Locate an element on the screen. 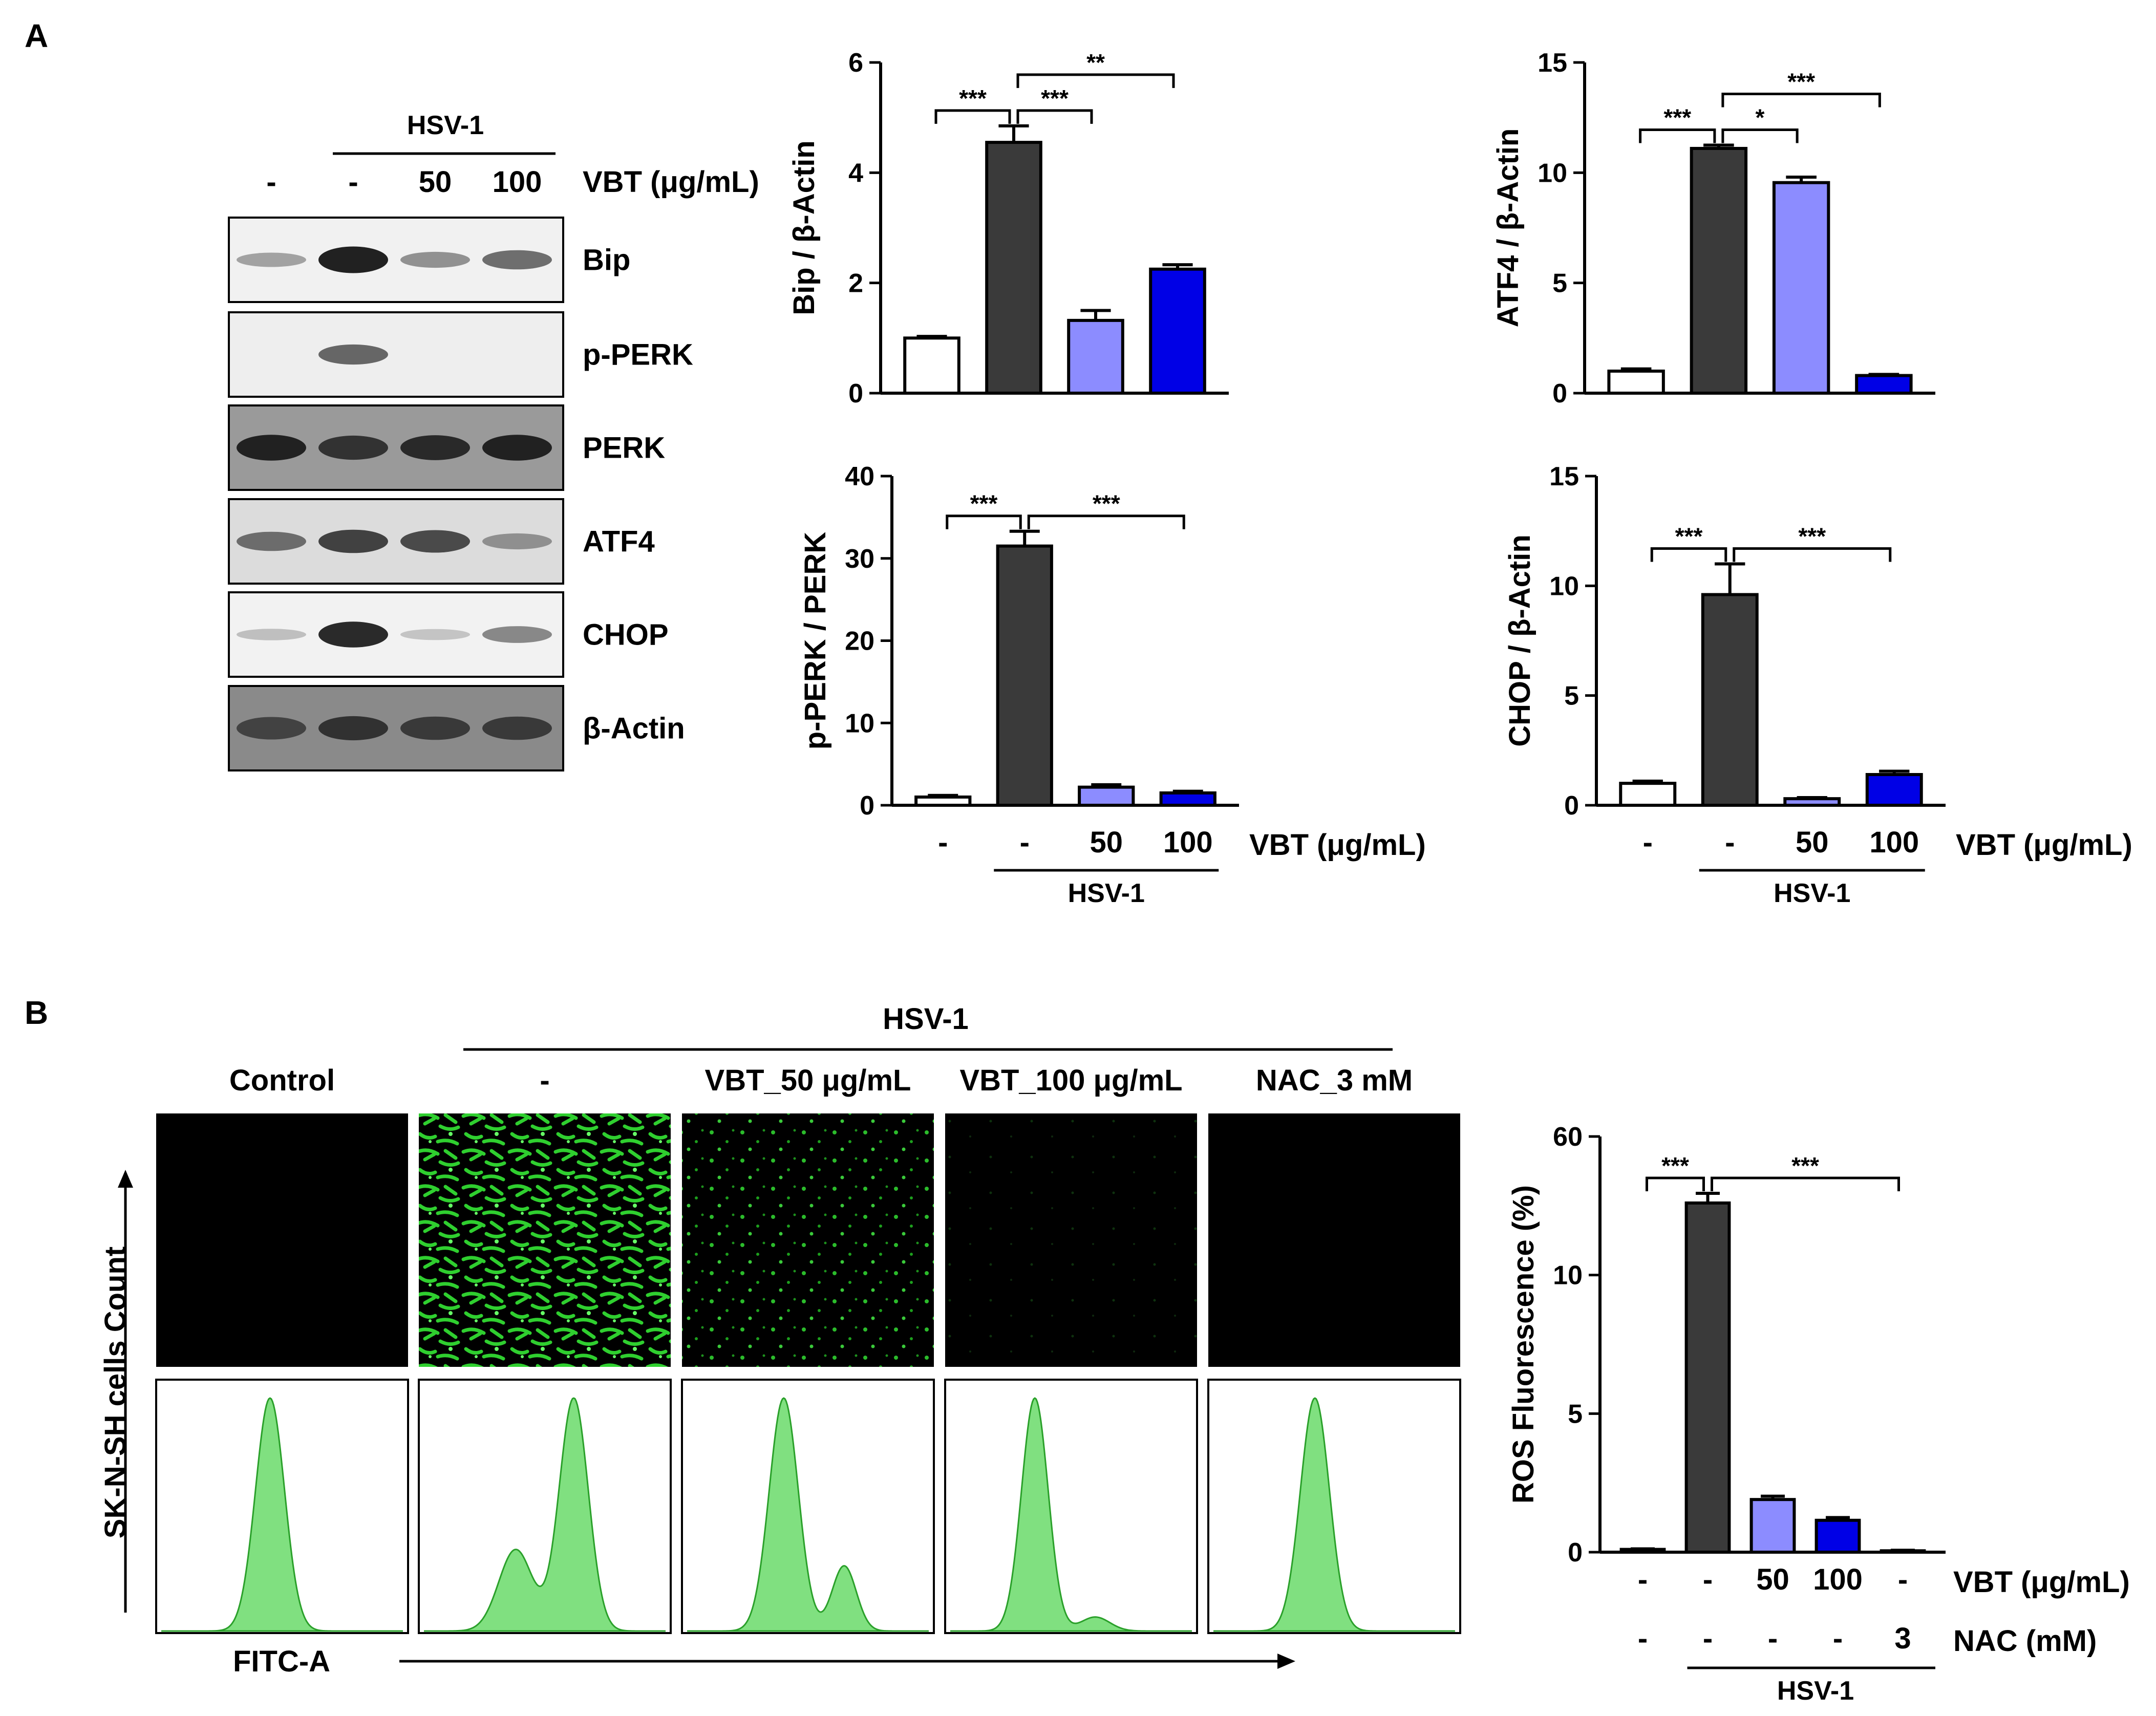 The height and width of the screenshot is (1716, 2156). y-tick-label: 10 is located at coordinates (1564, 586).